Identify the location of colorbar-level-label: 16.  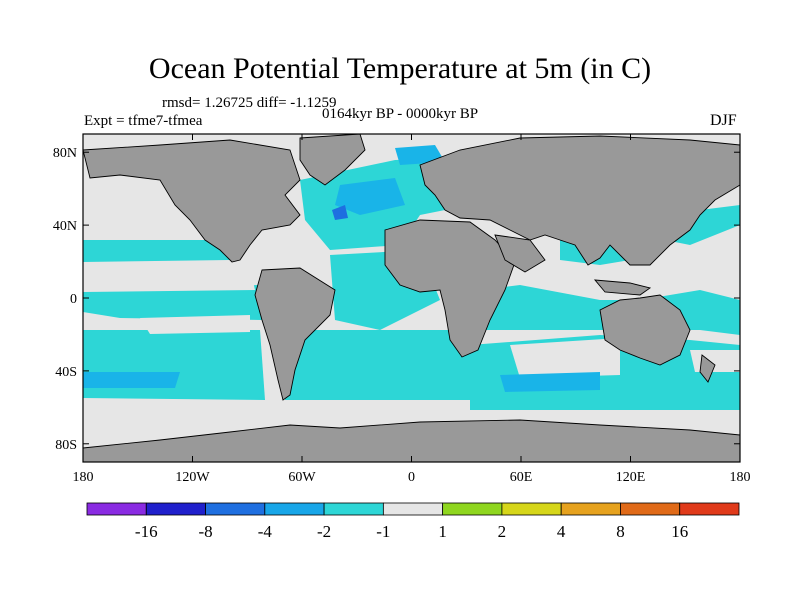
(679, 531).